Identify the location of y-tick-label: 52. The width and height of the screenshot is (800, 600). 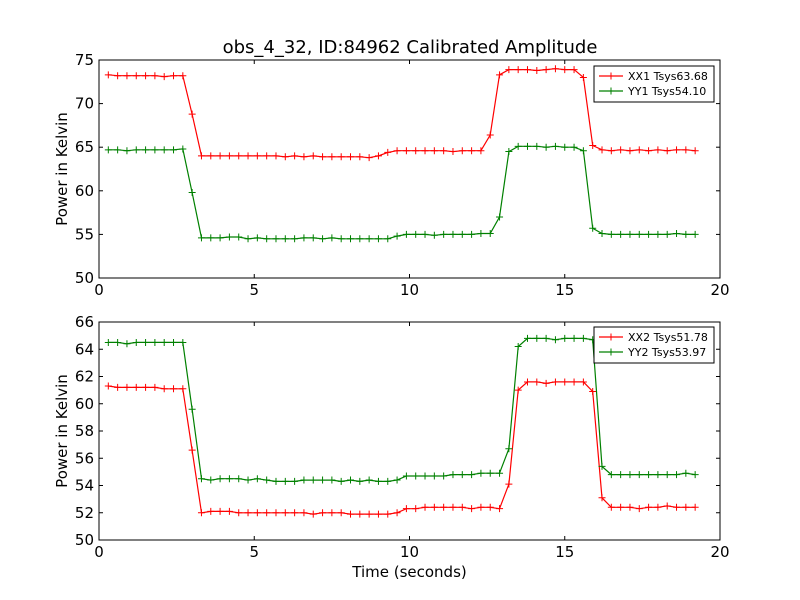
(84, 513).